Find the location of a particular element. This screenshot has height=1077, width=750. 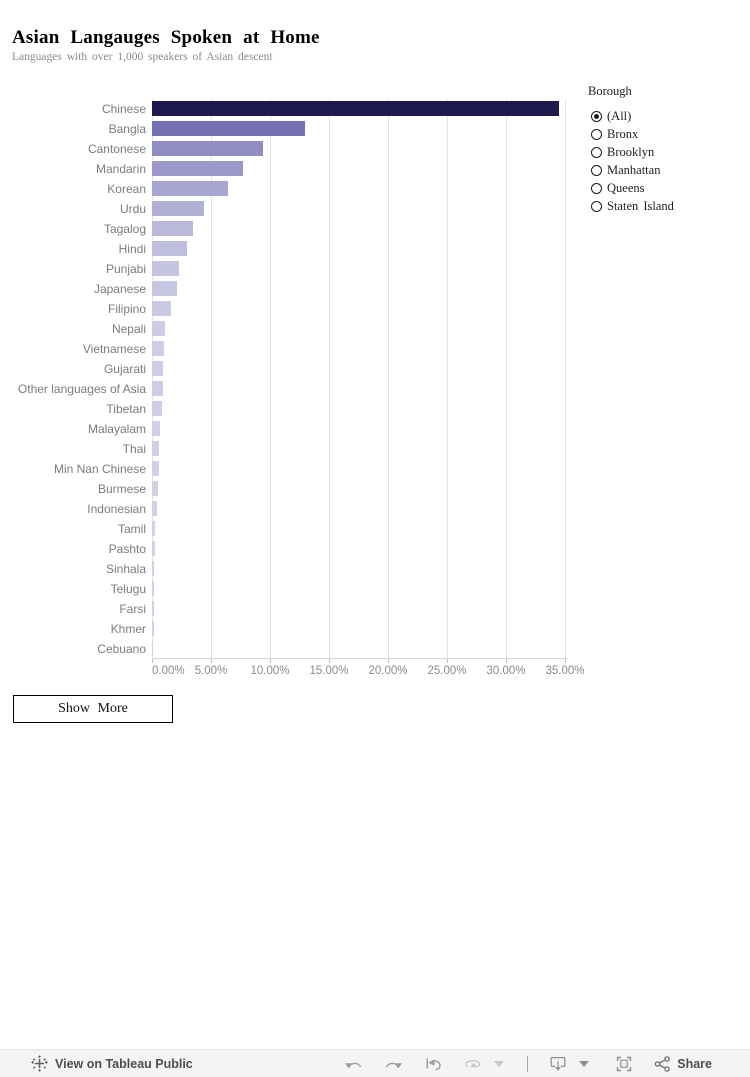

bar-label: Min Nan Chinese is located at coordinates (99, 469).